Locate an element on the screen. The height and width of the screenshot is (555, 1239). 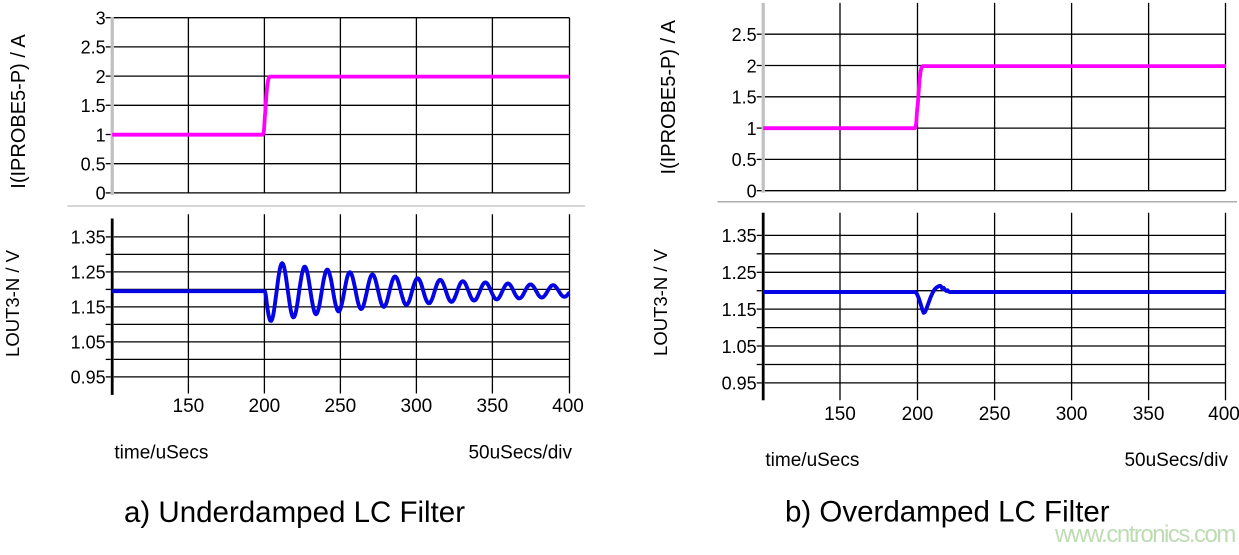
svg-text: 3 is located at coordinates (101, 19).